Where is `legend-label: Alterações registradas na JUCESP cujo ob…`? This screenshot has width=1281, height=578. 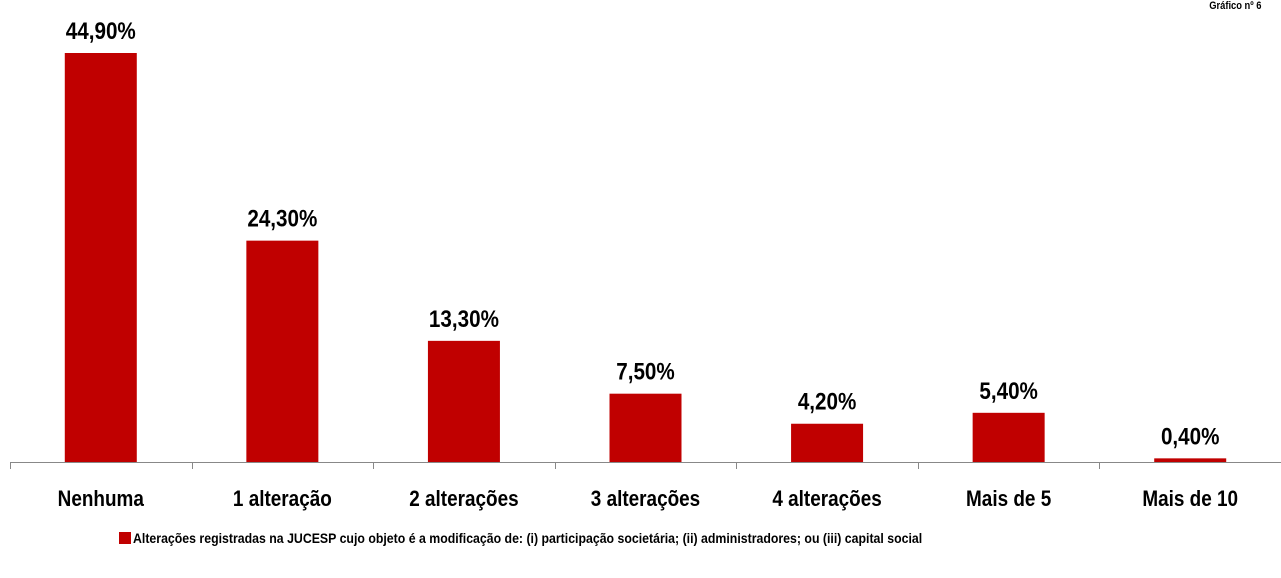 legend-label: Alterações registradas na JUCESP cujo ob… is located at coordinates (528, 538).